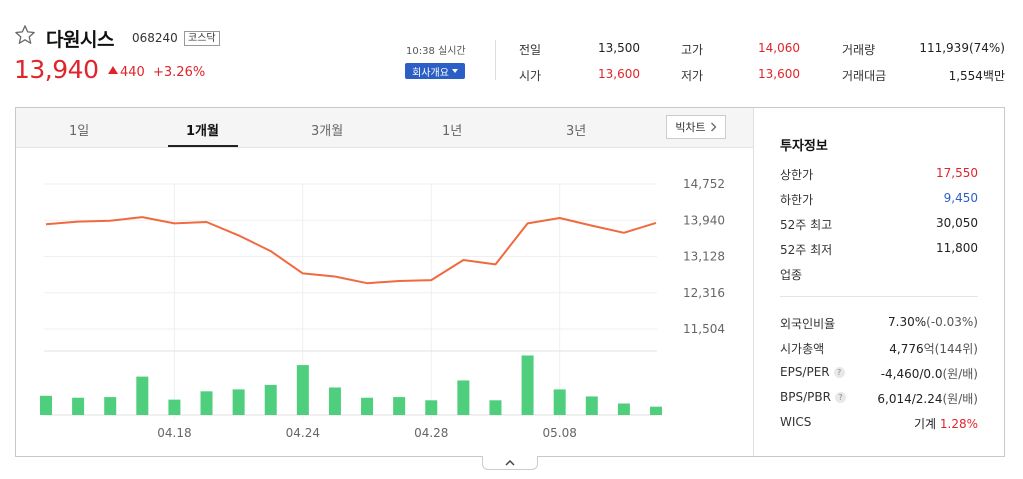 The image size is (1023, 479). What do you see at coordinates (791, 275) in the screenshot?
I see `invest-row-label: 업종` at bounding box center [791, 275].